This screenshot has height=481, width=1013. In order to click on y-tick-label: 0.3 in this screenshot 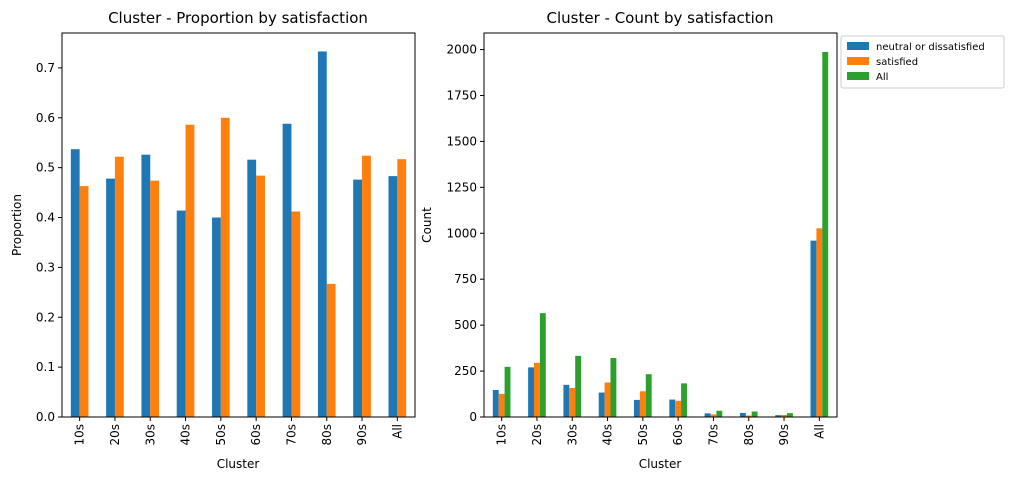, I will do `click(45, 267)`.